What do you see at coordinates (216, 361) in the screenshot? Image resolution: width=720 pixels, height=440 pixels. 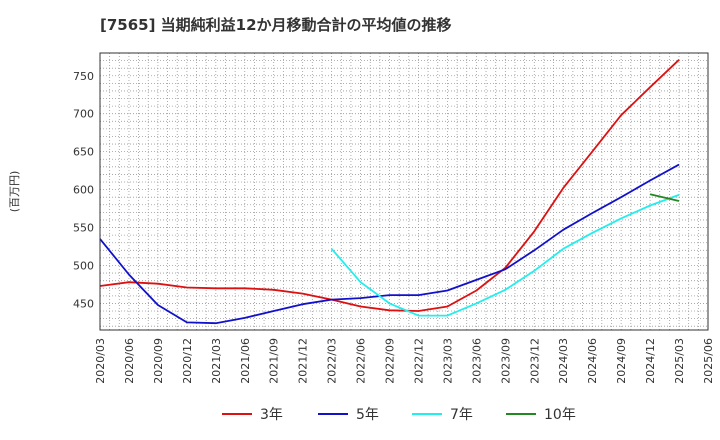 I see `x-tick-label: 2021/03` at bounding box center [216, 361].